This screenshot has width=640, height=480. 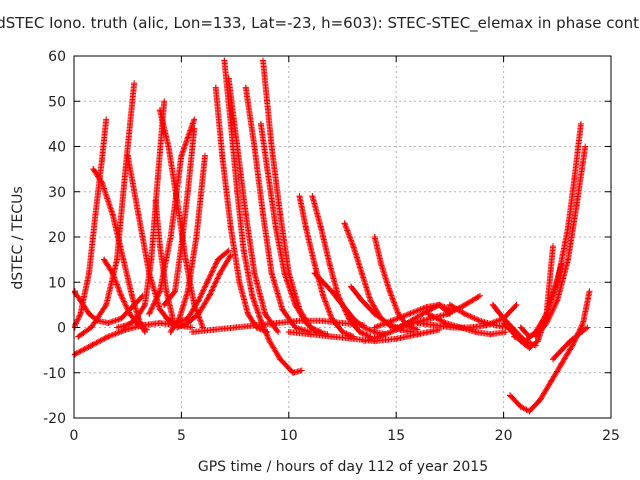 I want to click on y-tick-label: 20, so click(x=57, y=238).